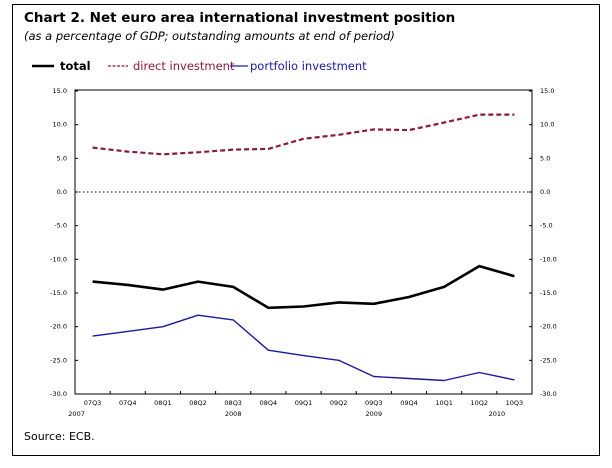 This screenshot has width=612, height=468. I want to click on series-line-direct-investment, so click(303, 134).